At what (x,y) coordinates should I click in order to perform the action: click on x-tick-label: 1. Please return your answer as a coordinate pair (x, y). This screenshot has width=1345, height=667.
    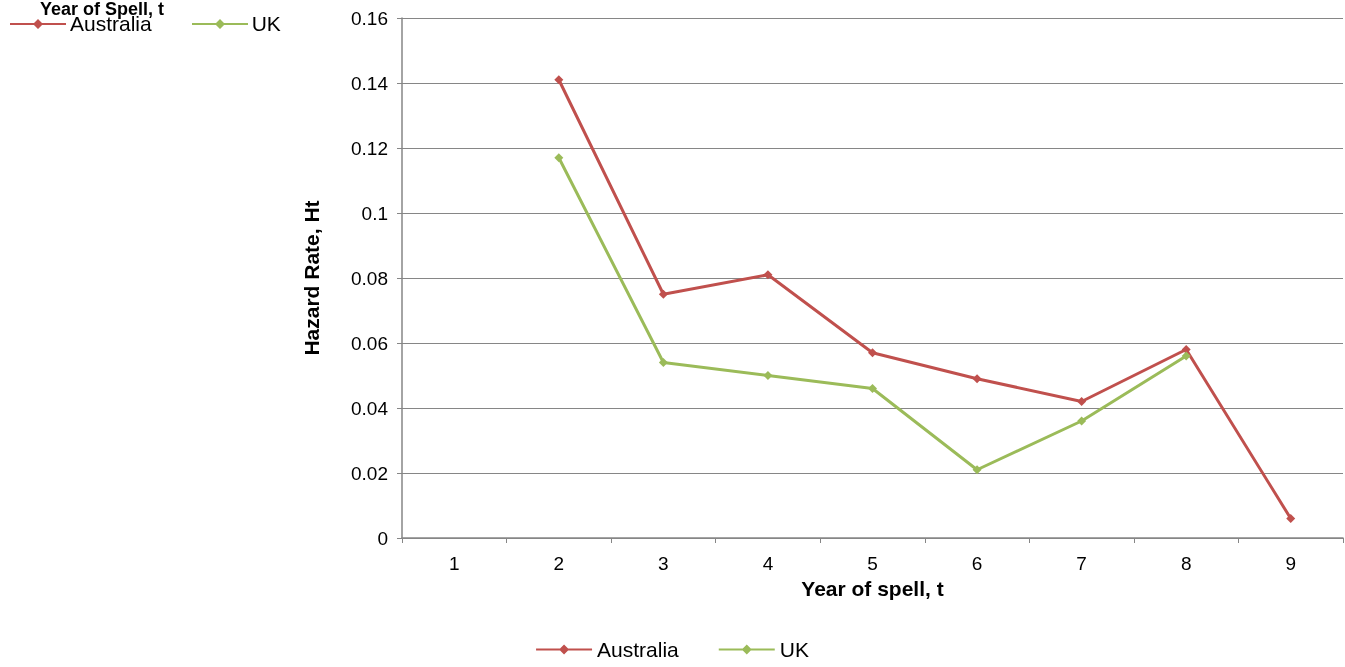
    Looking at the image, I should click on (454, 563).